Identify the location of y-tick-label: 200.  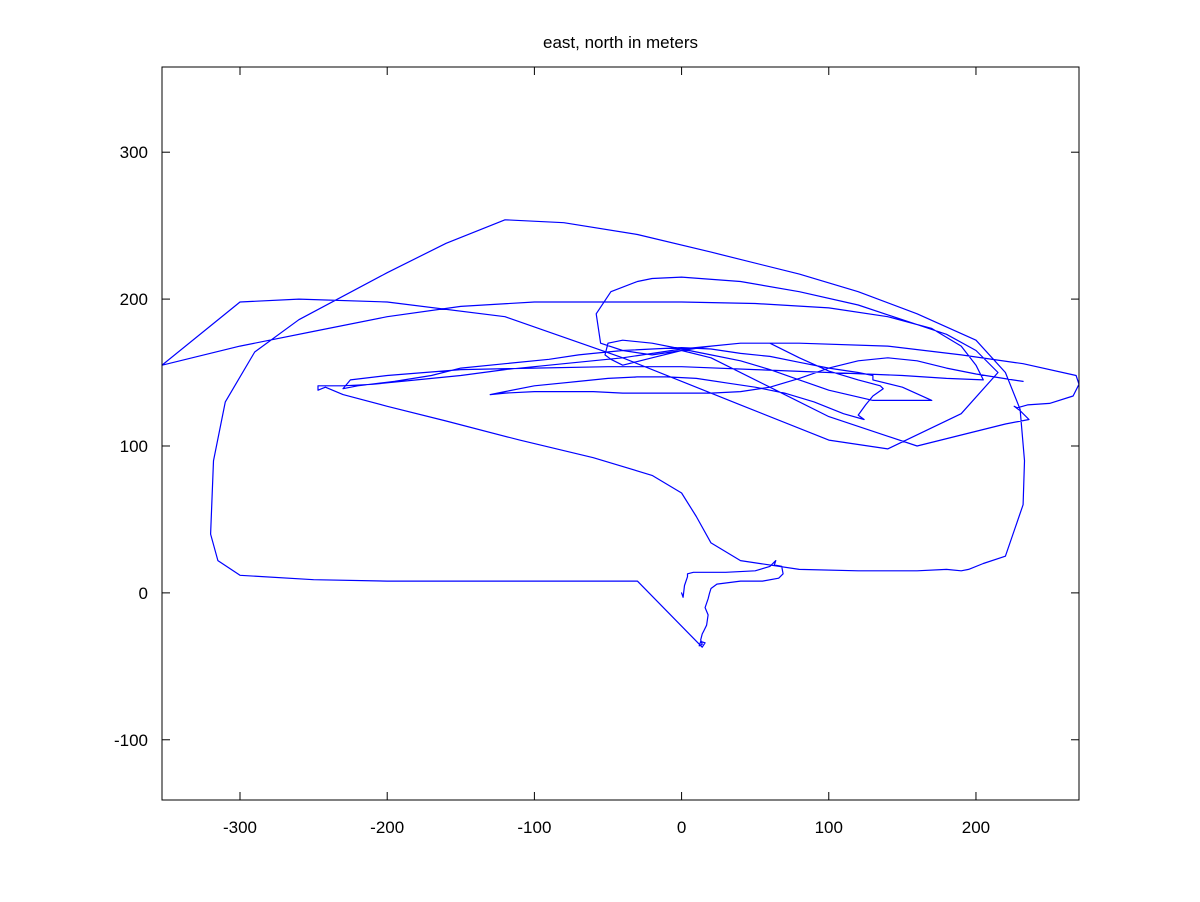
(134, 299).